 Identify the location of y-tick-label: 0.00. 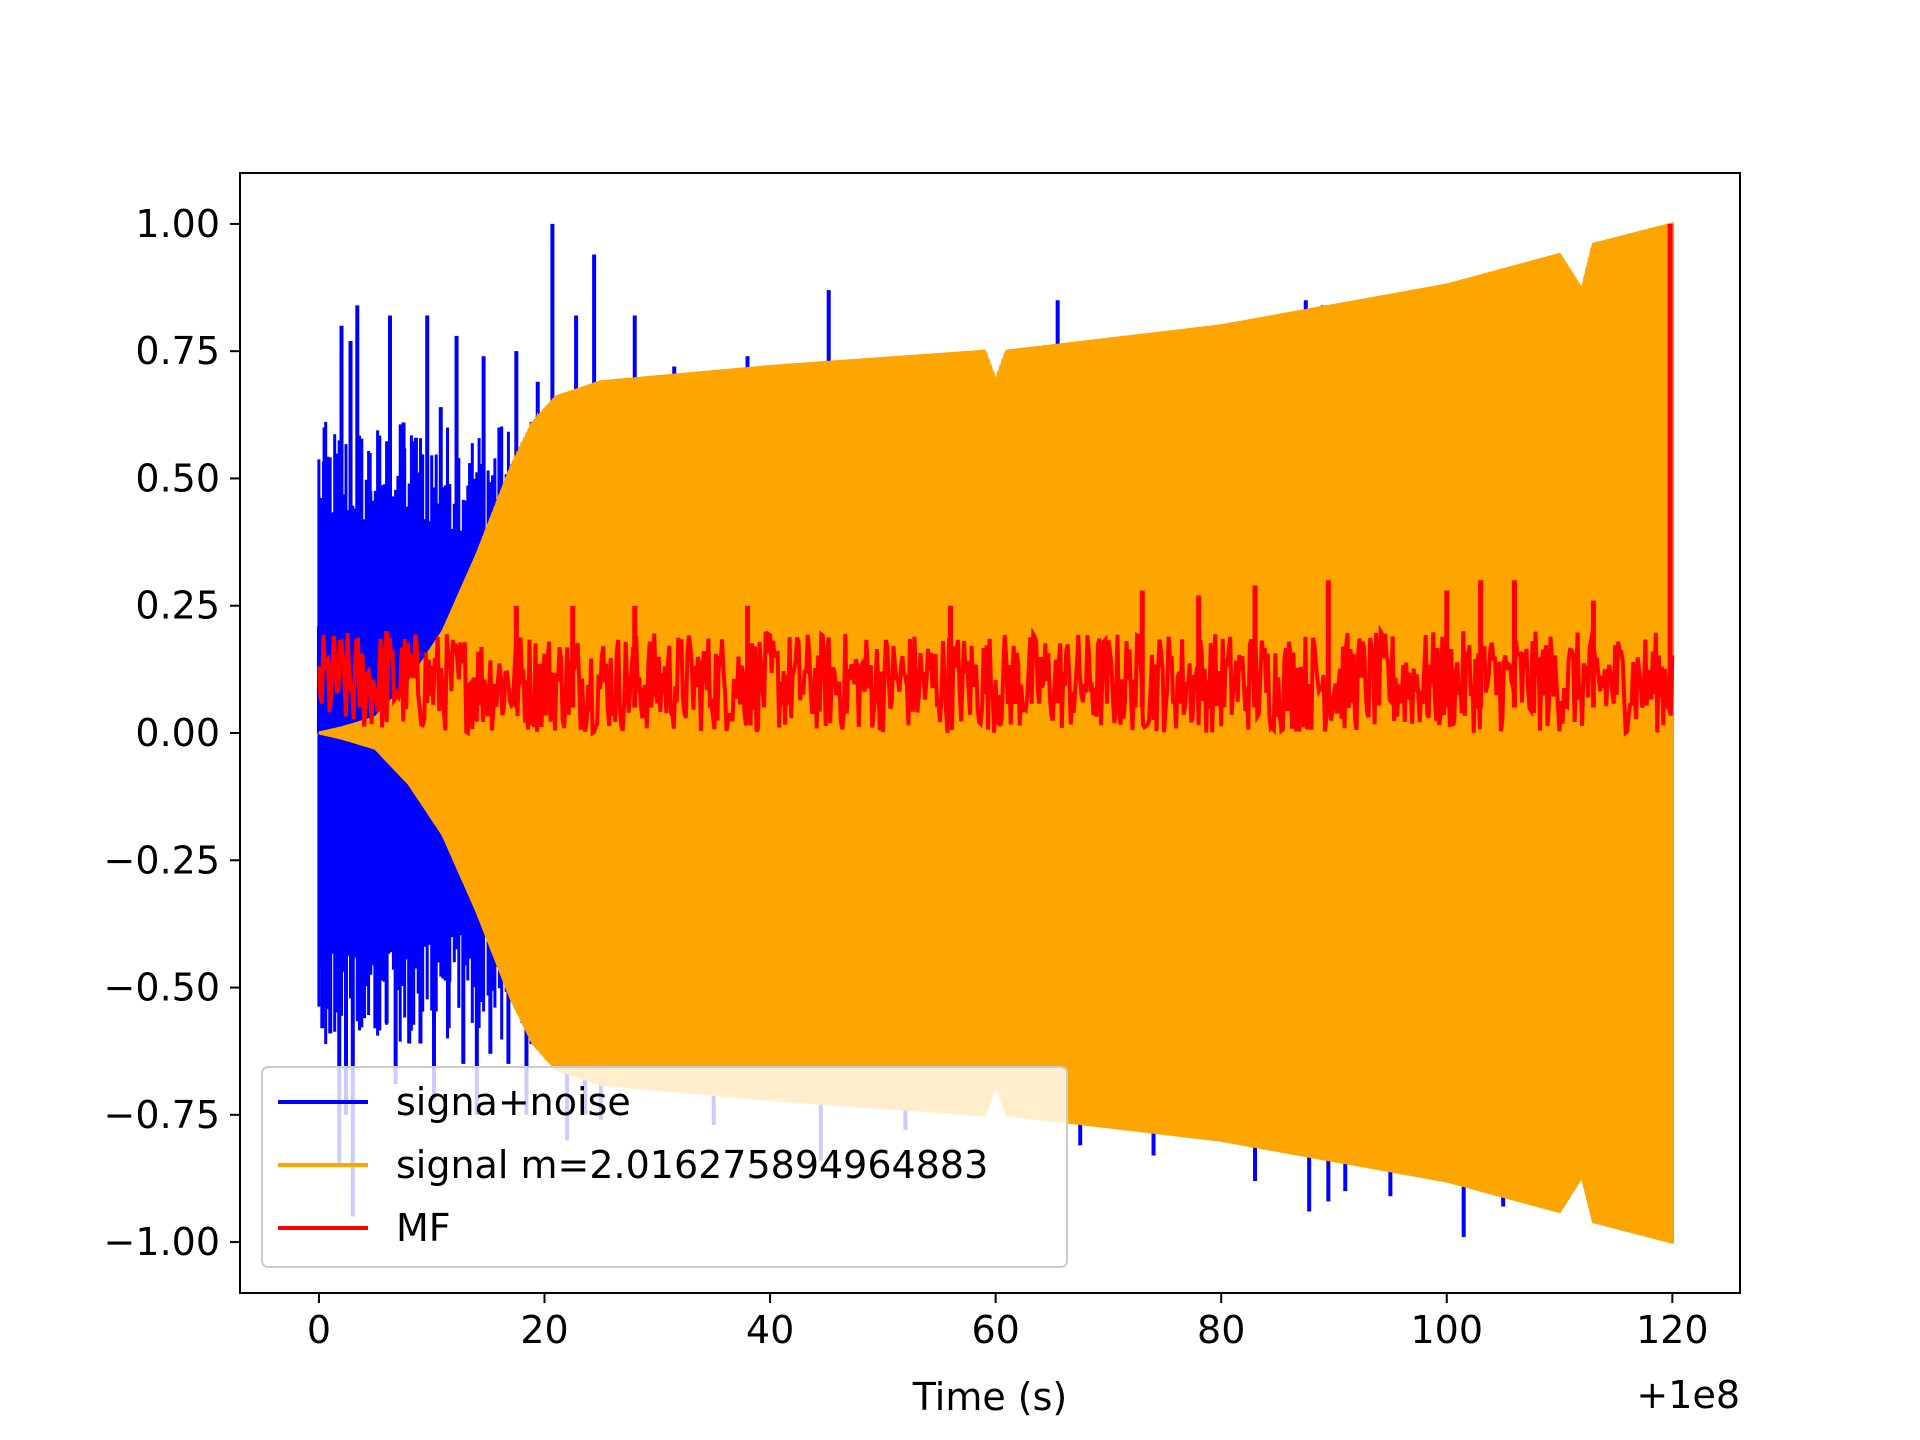
(177, 733).